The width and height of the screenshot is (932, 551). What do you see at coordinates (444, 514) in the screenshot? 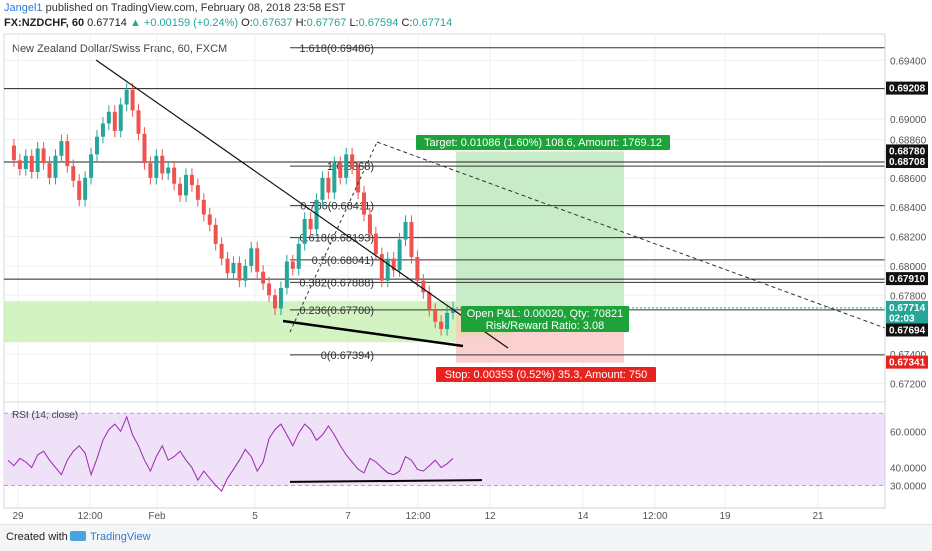
I see `time-axis: 29 12:00 Feb 5 7 12:00 12 14 12:00 19 21` at bounding box center [444, 514].